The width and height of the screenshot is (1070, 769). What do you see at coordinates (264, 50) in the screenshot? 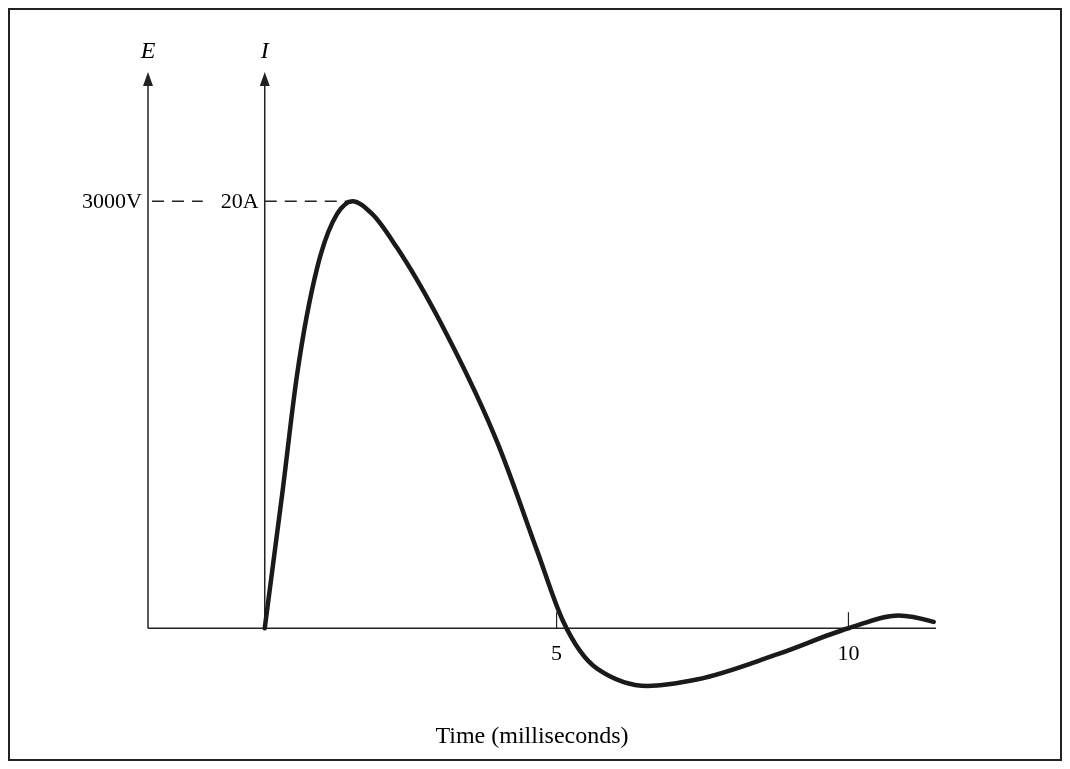
I see `text: I` at bounding box center [264, 50].